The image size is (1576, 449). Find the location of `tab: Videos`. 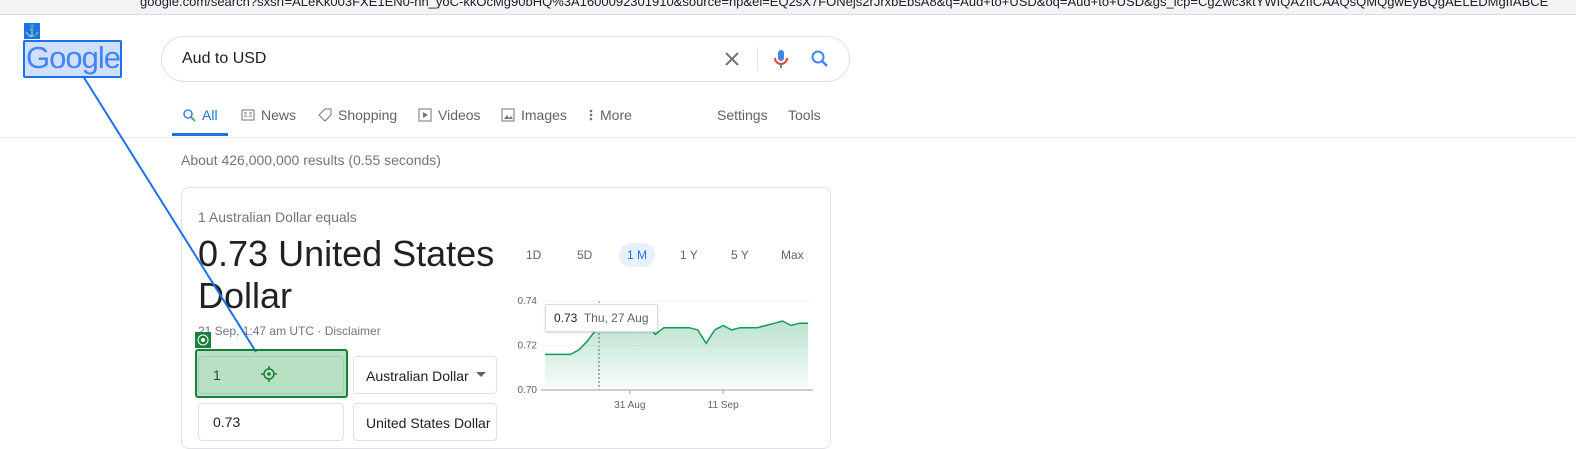

tab: Videos is located at coordinates (449, 115).